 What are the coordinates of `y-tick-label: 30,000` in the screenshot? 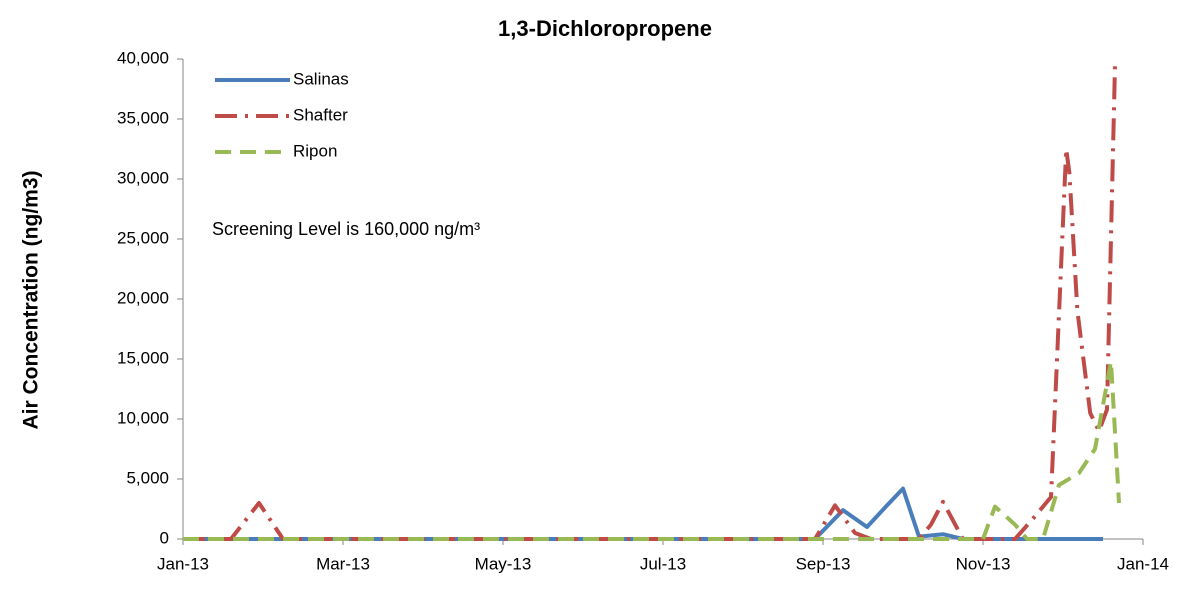 It's located at (143, 177).